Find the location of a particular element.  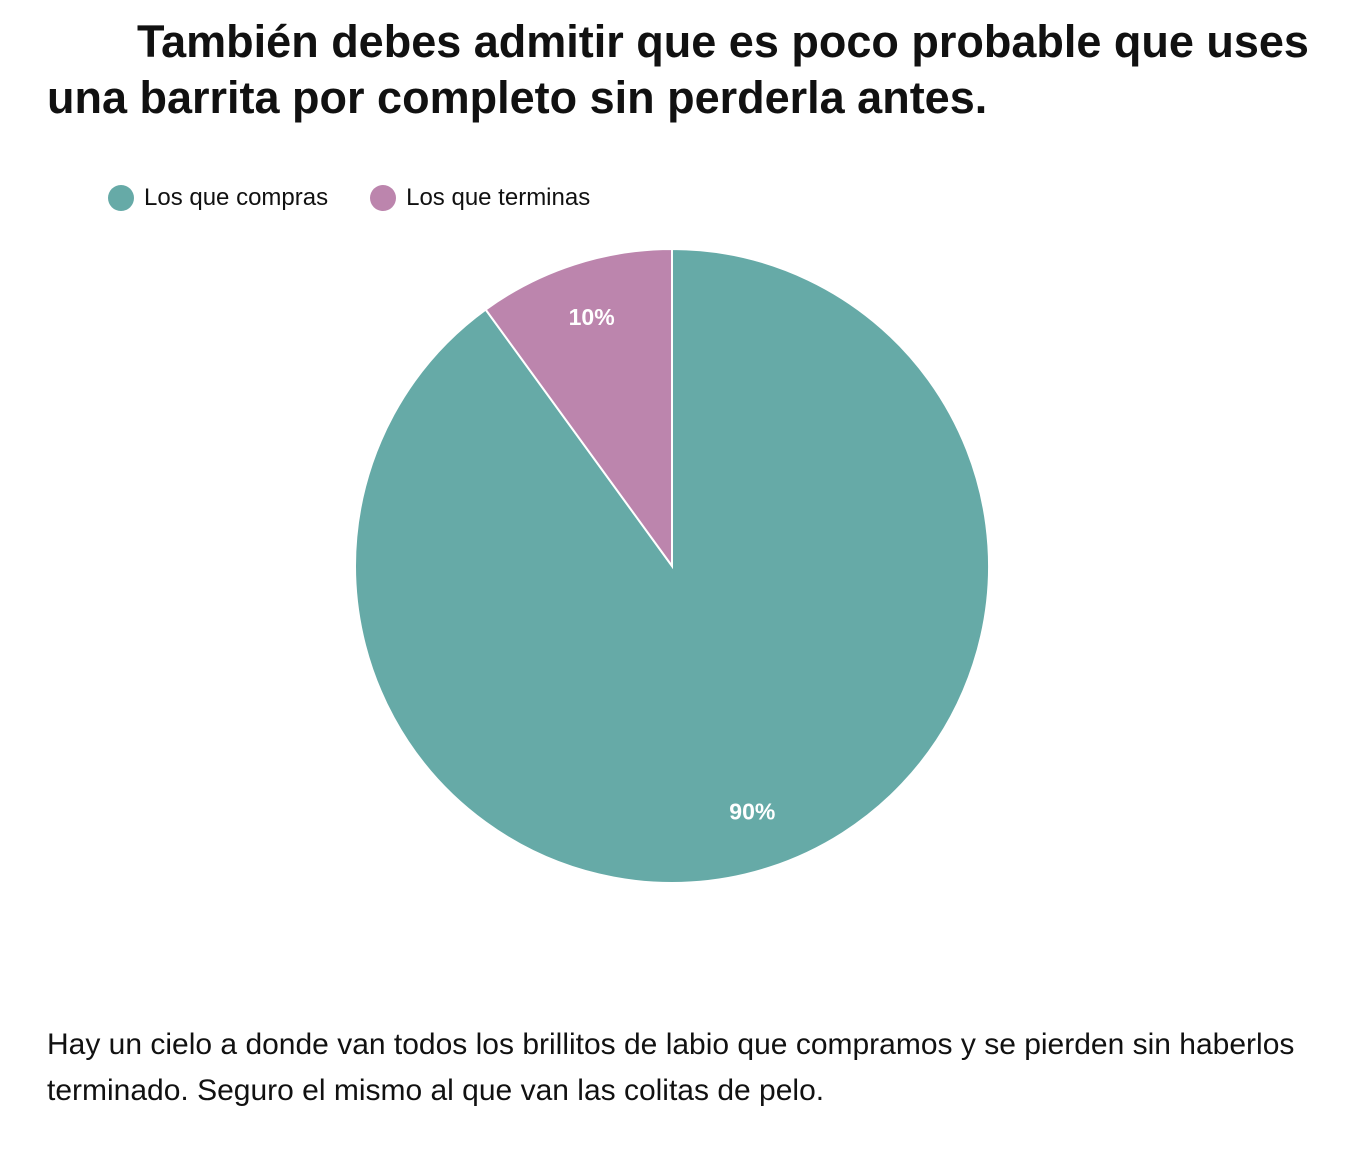

legend-label-compras: Los que compras is located at coordinates (236, 197).